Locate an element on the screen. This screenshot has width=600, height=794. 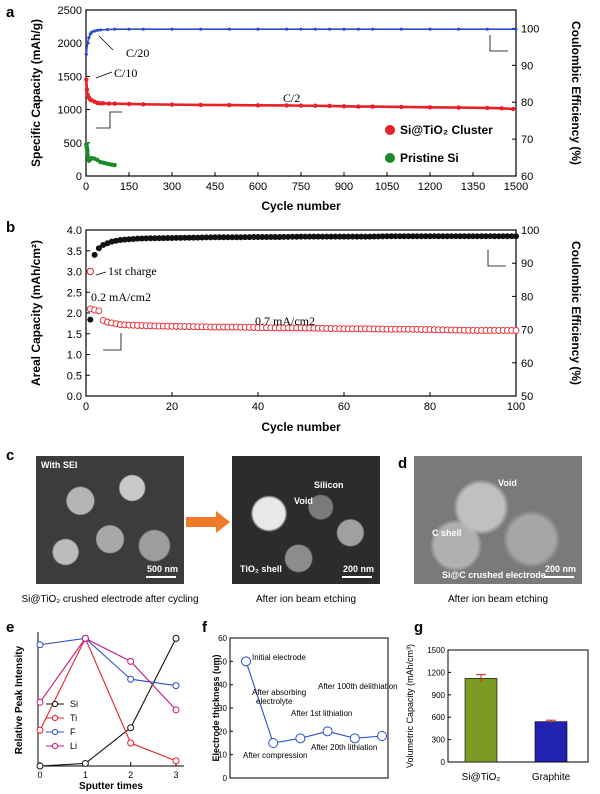
chart-b-ytick-label: 1.0 is located at coordinates (74, 356).